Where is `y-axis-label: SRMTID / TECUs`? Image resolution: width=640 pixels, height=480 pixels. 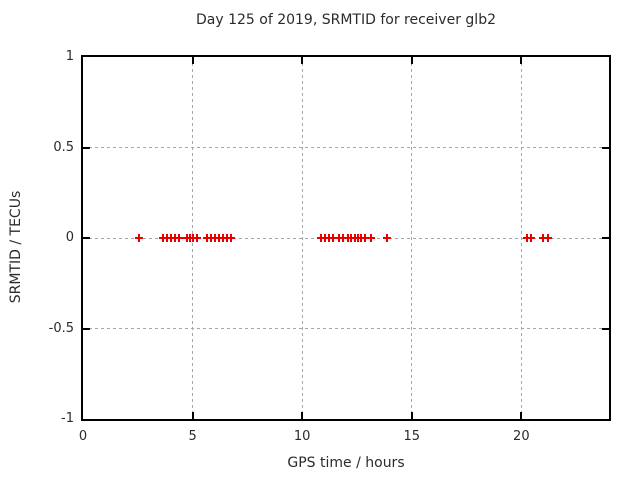 y-axis-label: SRMTID / TECUs is located at coordinates (16, 247).